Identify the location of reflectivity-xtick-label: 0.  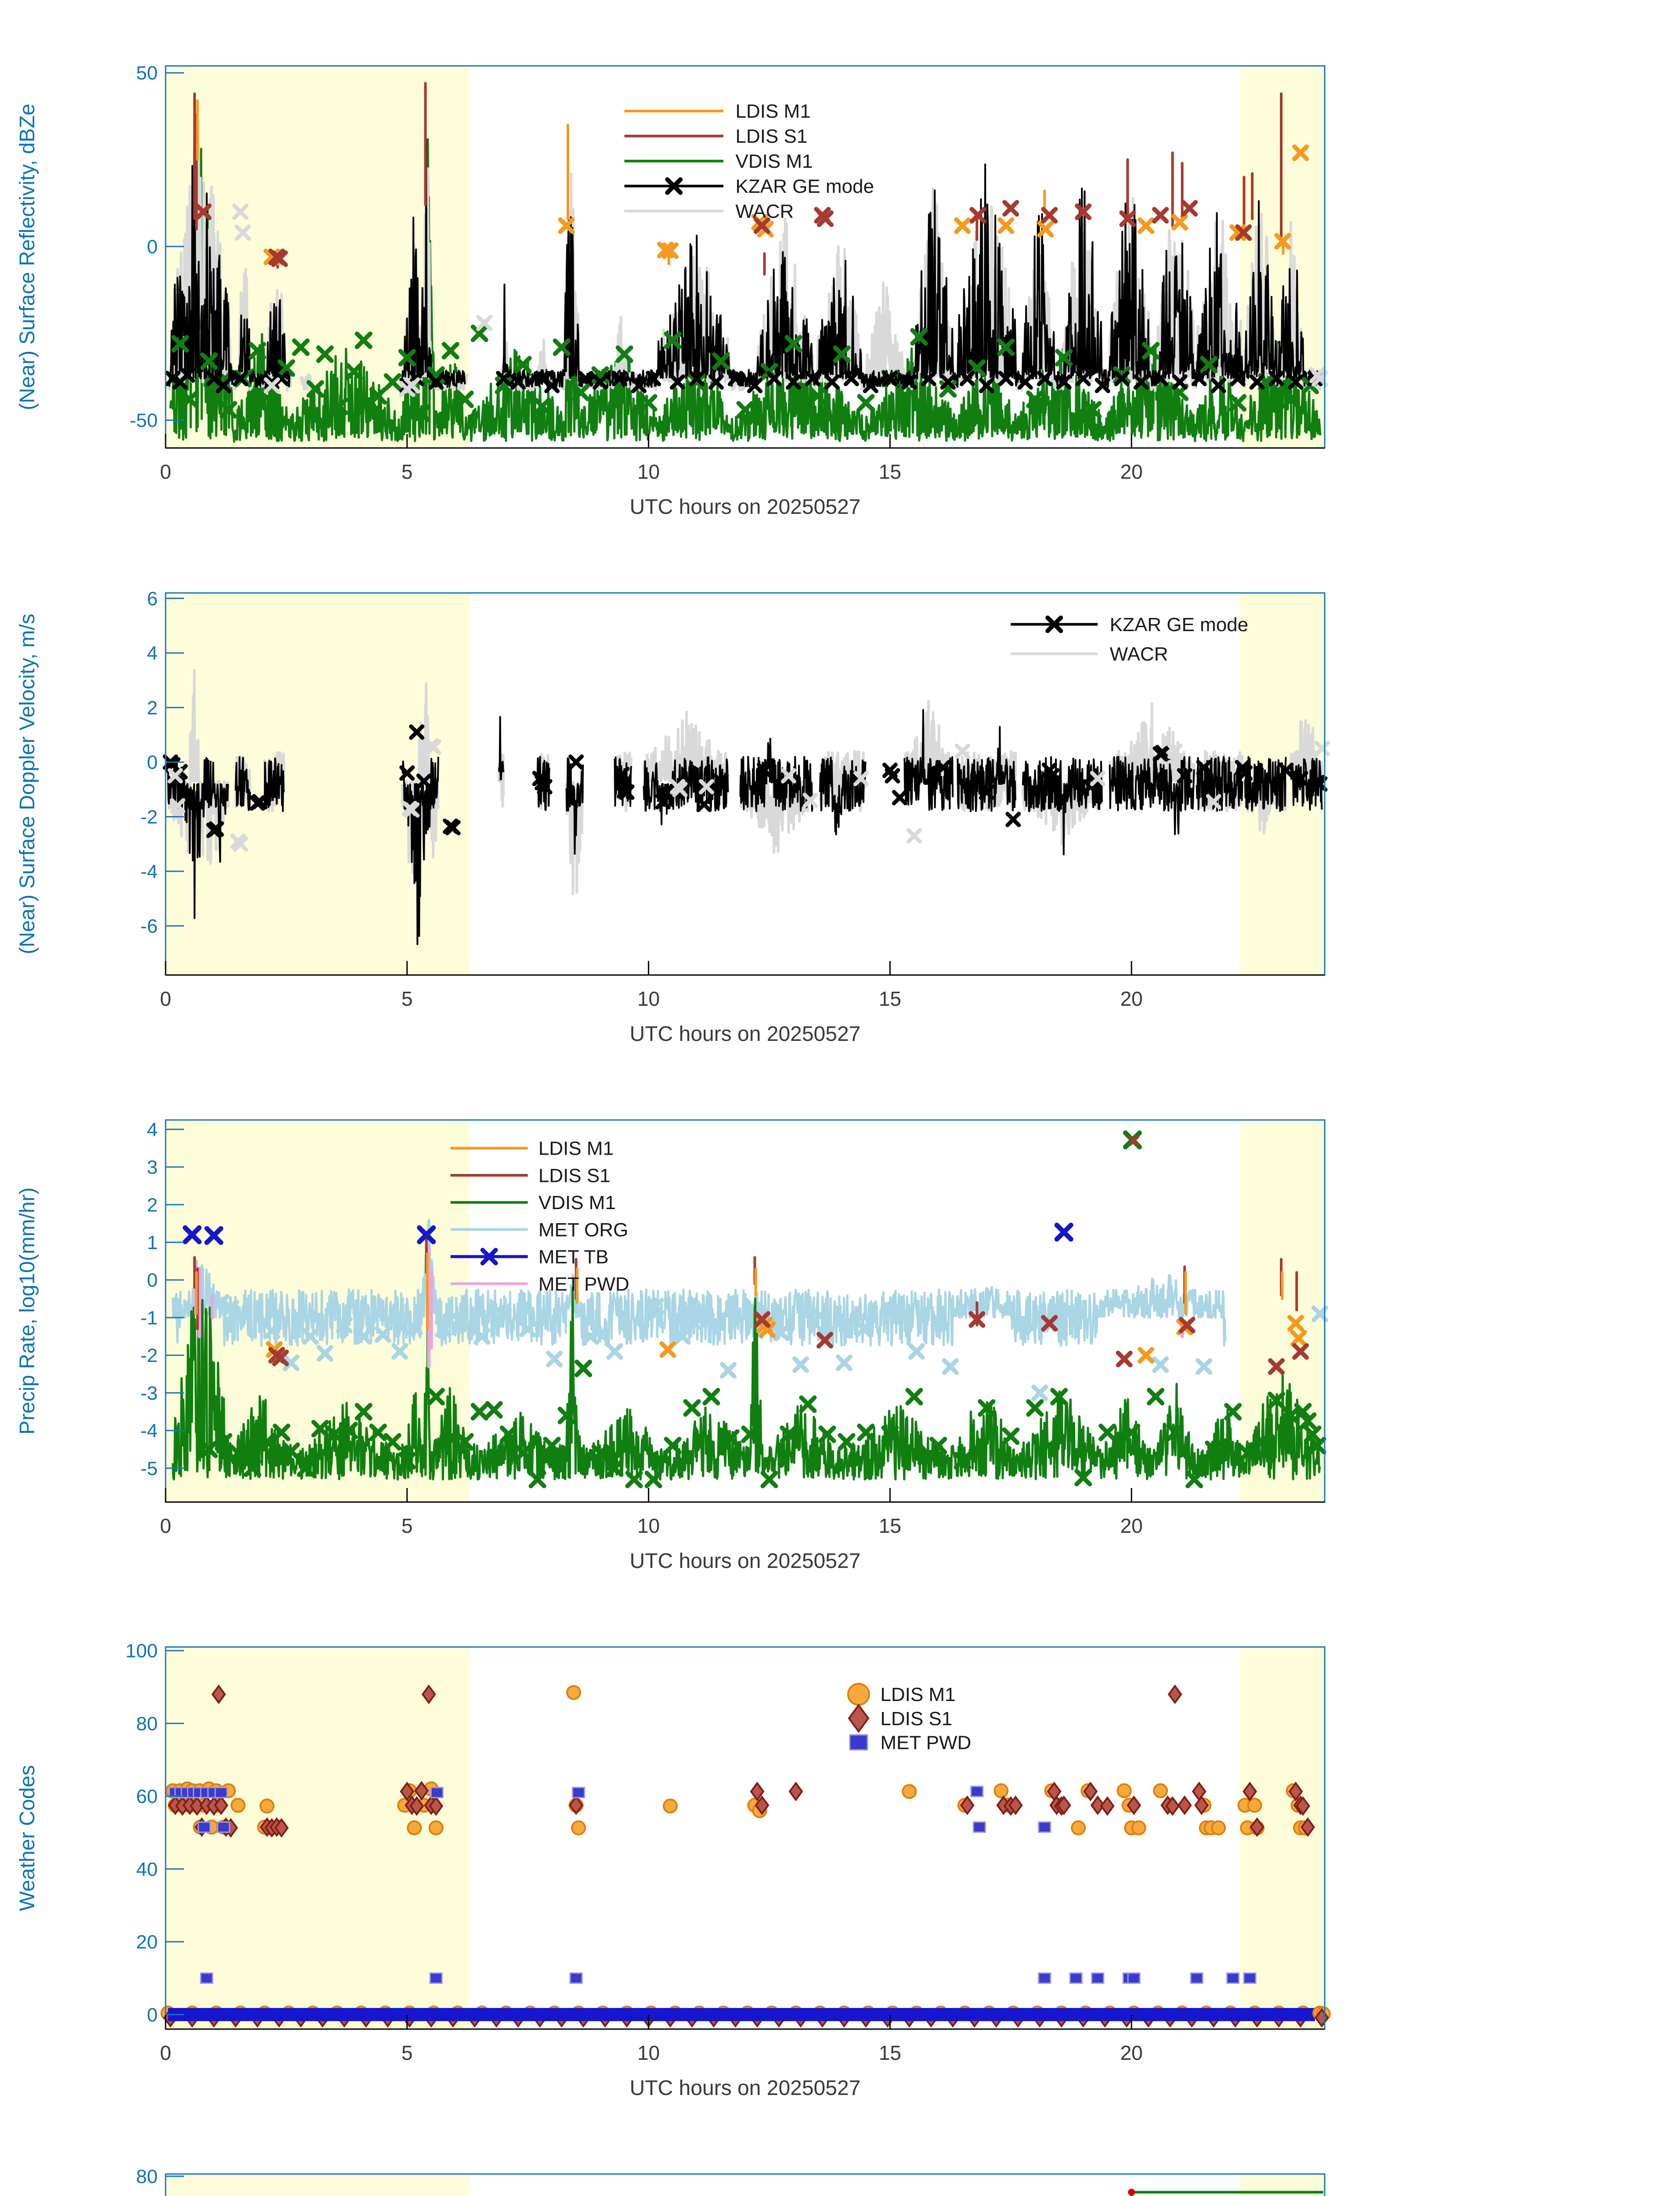
(165, 471).